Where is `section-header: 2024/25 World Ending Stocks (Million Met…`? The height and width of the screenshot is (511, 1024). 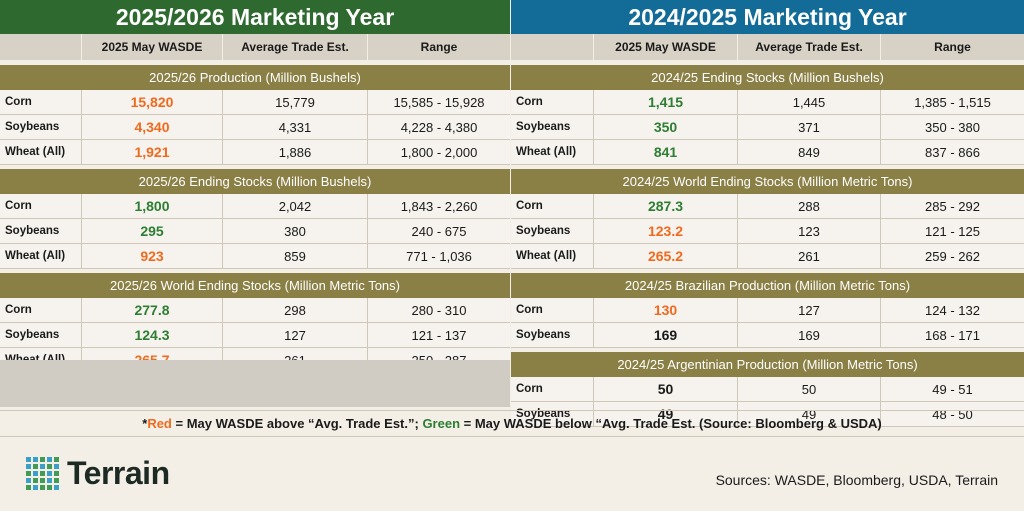
section-header: 2024/25 World Ending Stocks (Million Met… is located at coordinates (767, 181).